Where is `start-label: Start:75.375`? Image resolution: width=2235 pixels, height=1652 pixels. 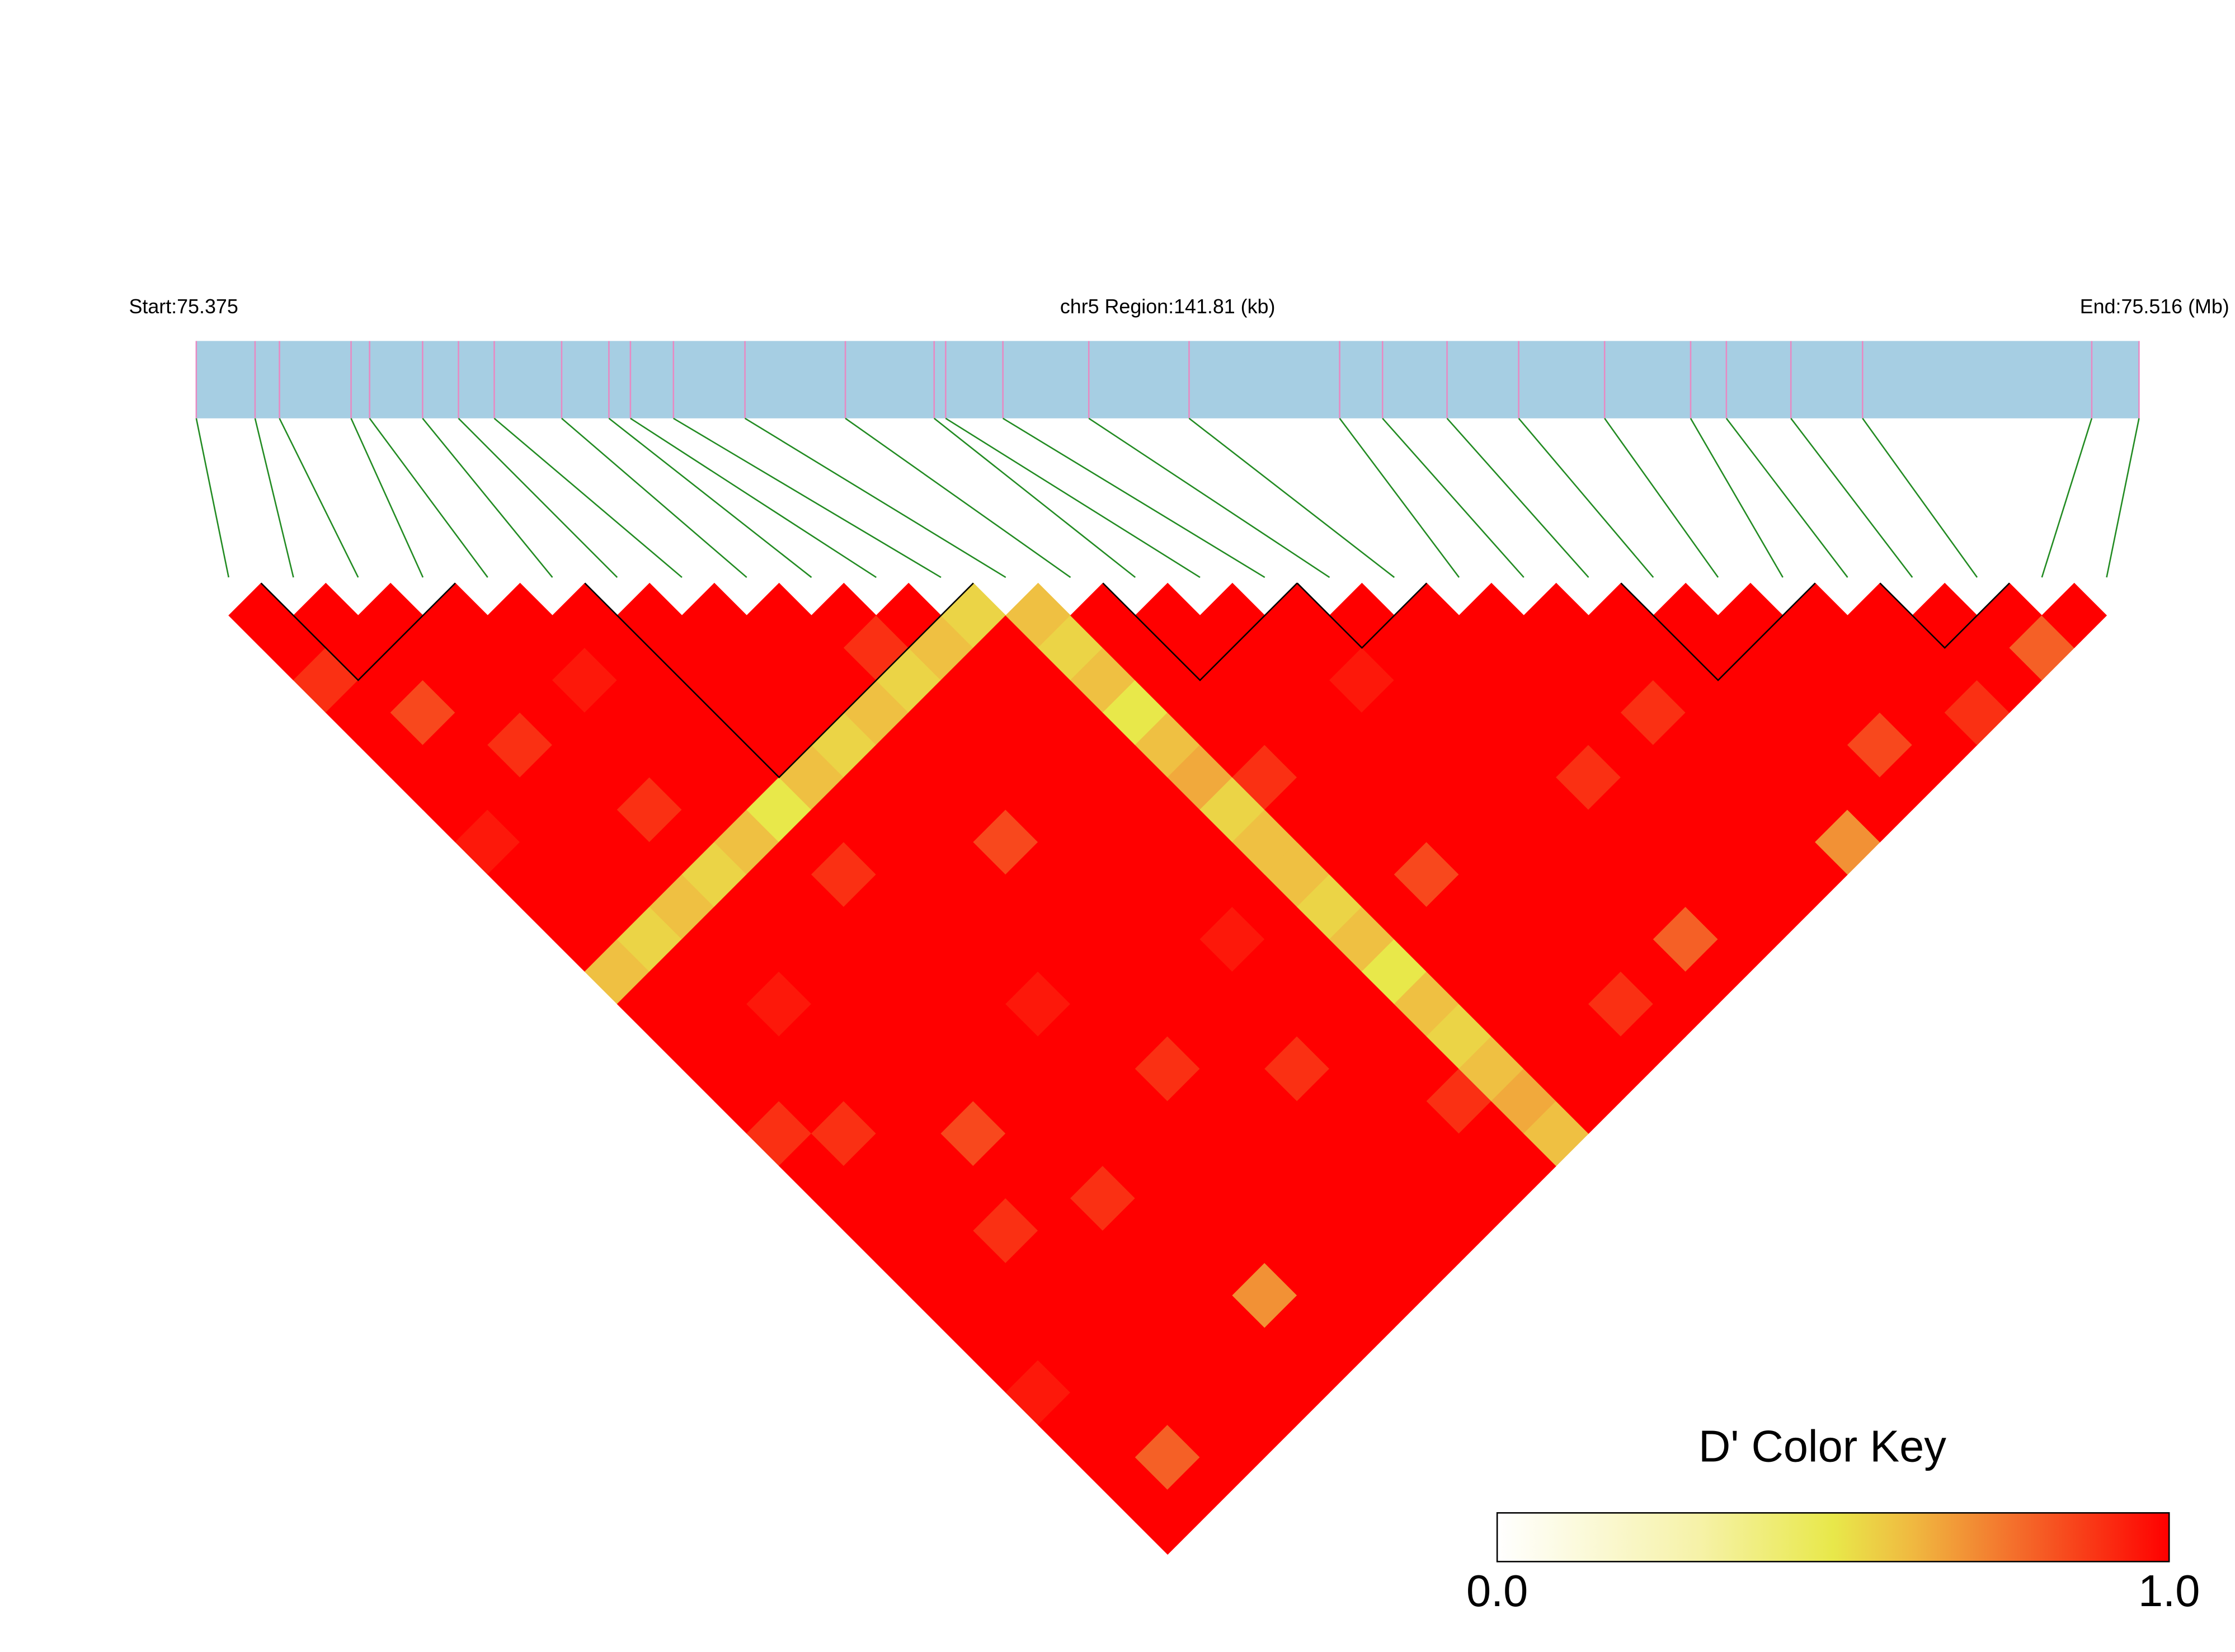 start-label: Start:75.375 is located at coordinates (183, 306).